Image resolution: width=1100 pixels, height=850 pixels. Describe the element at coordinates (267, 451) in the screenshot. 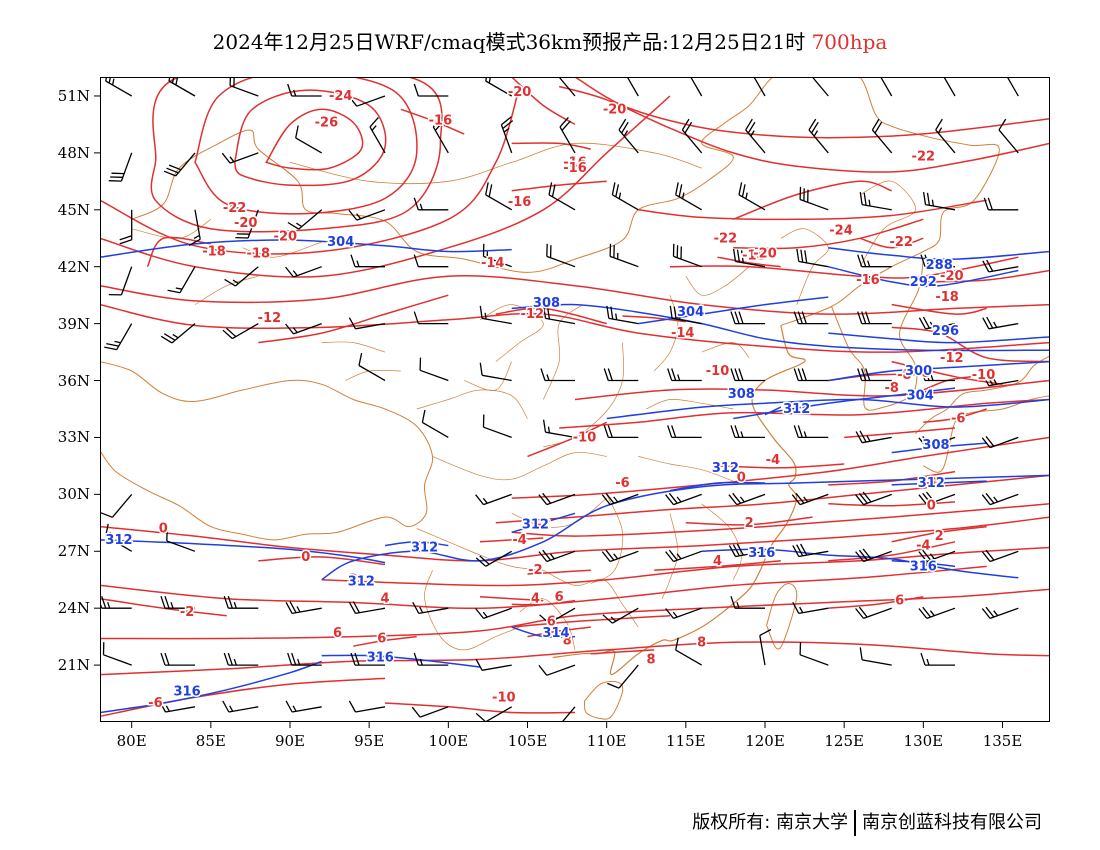

I see `border-tibet-outline` at that location.